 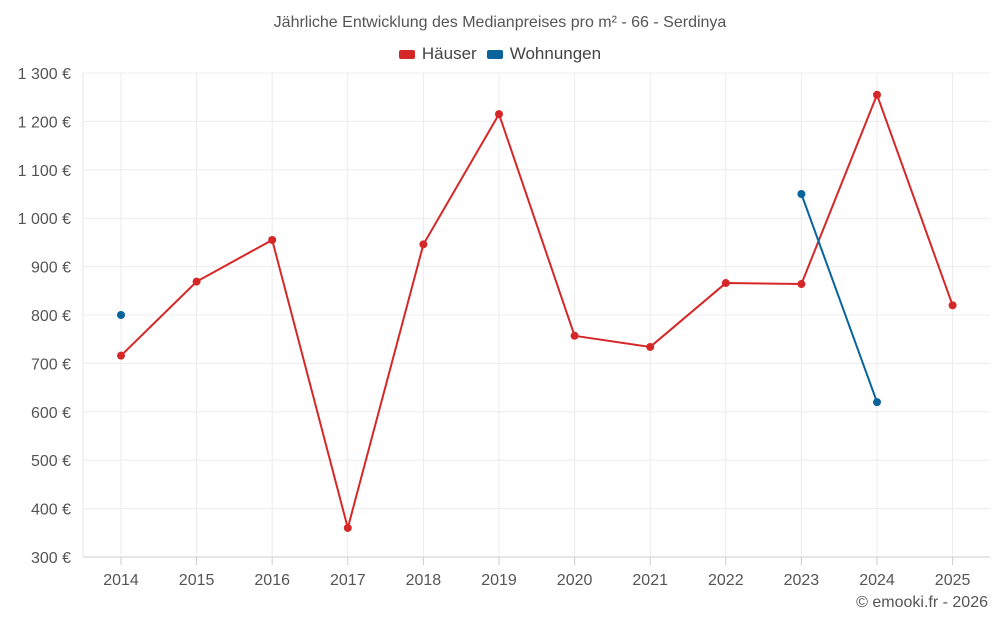 What do you see at coordinates (922, 602) in the screenshot?
I see `footer-credit: © emooki.fr - 2026` at bounding box center [922, 602].